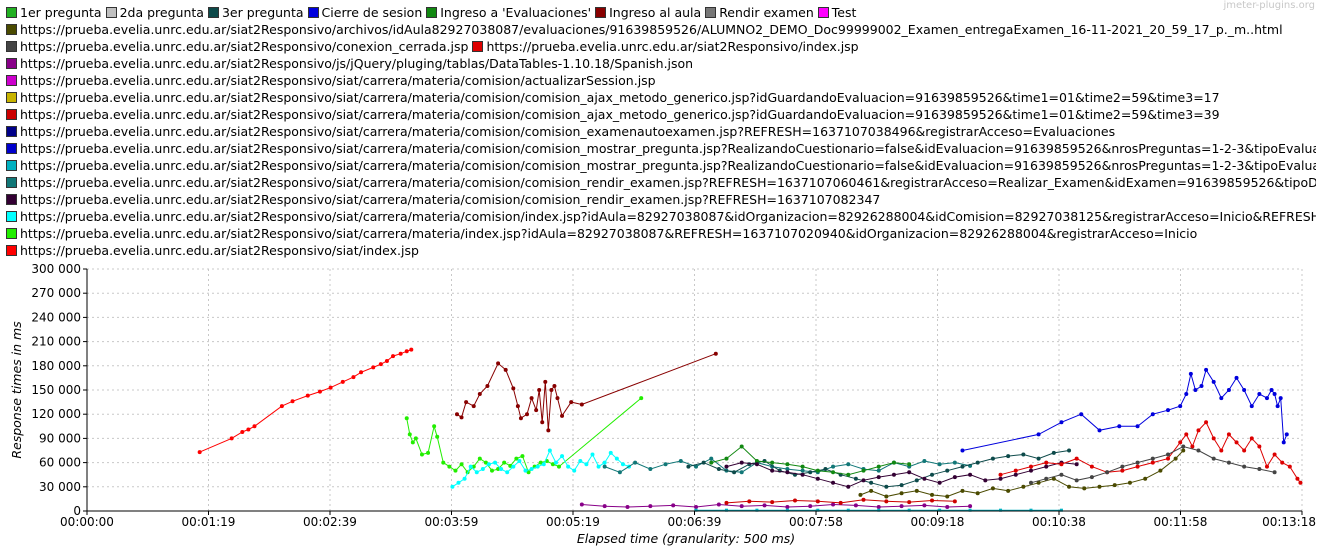  What do you see at coordinates (836, 12) in the screenshot?
I see `legend-item: Test` at bounding box center [836, 12].